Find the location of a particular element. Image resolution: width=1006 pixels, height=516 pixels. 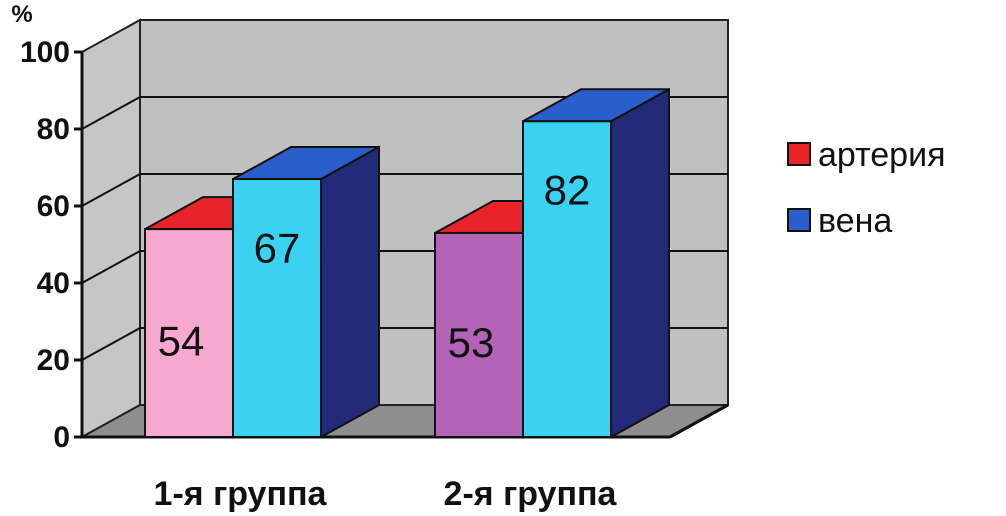

category-label: 2-я группа is located at coordinates (531, 494).